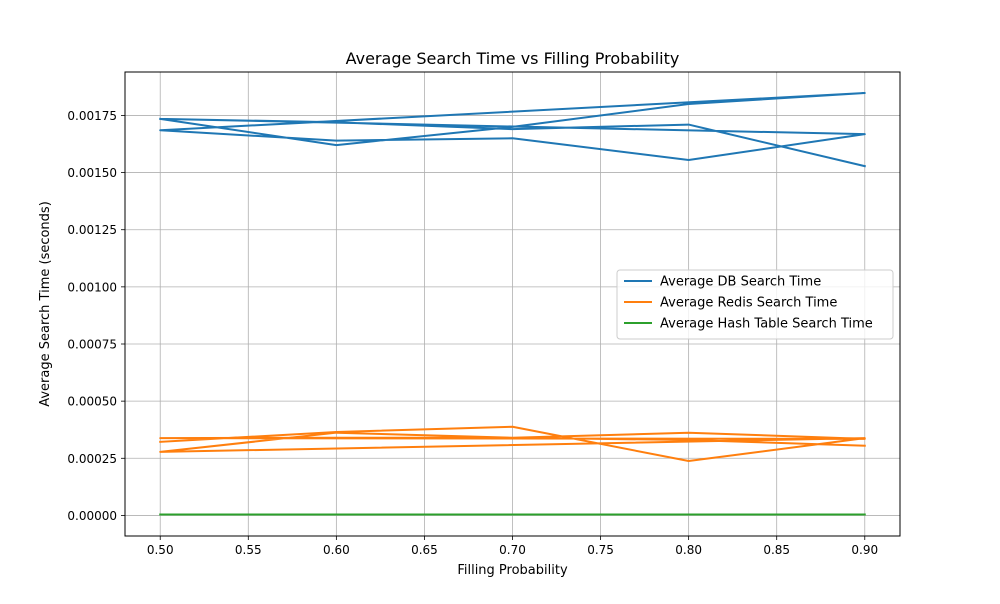 This screenshot has width=1000, height=604. What do you see at coordinates (92, 116) in the screenshot?
I see `y-tick-label: 0.00175` at bounding box center [92, 116].